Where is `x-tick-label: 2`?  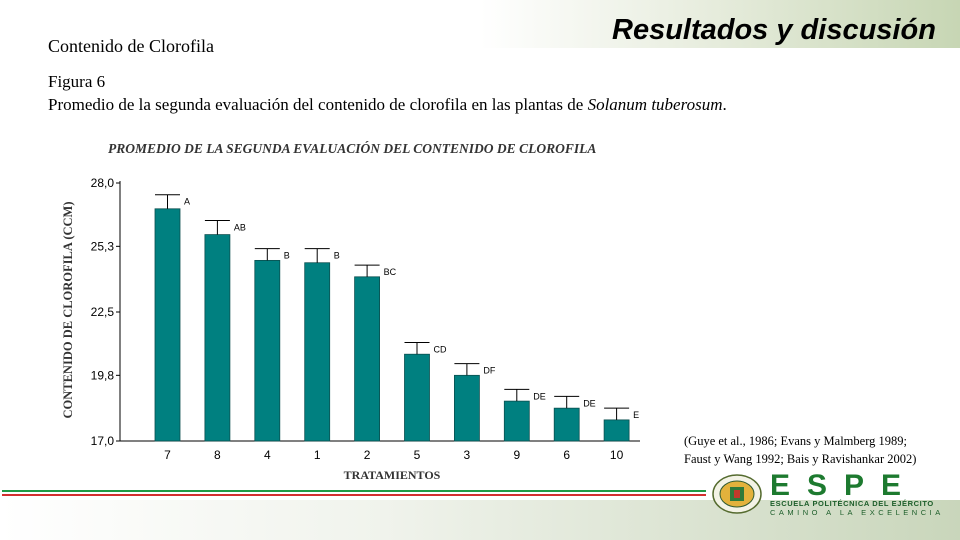
x-tick-label: 2 is located at coordinates (367, 455).